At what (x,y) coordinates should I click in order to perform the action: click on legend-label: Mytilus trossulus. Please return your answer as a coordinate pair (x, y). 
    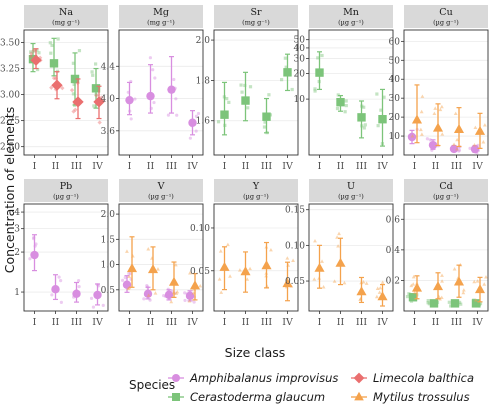
    Looking at the image, I should click on (421, 397).